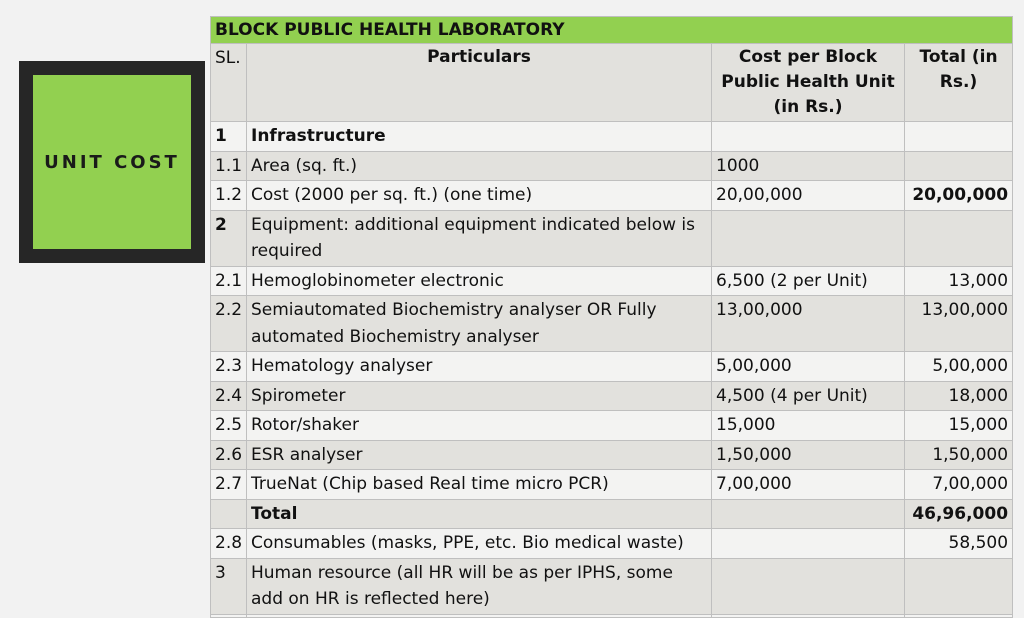  I want to click on cell-cost: 4,500 (4 per Unit), so click(808, 395).